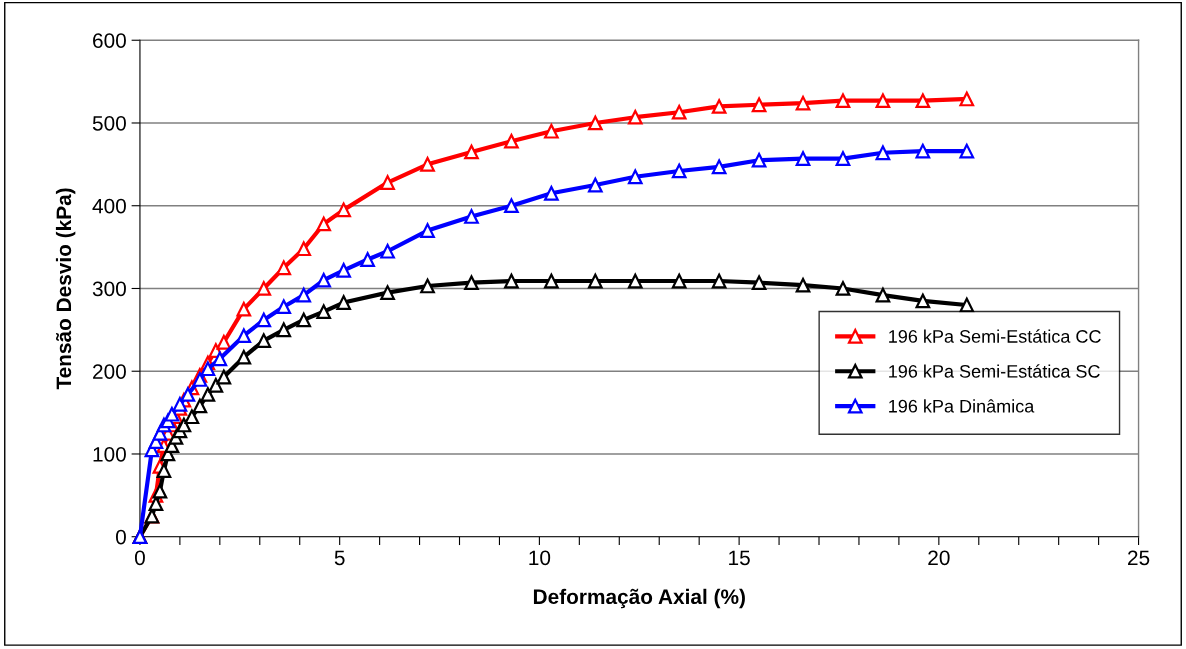  I want to click on y-tick-label: 100, so click(109, 454).